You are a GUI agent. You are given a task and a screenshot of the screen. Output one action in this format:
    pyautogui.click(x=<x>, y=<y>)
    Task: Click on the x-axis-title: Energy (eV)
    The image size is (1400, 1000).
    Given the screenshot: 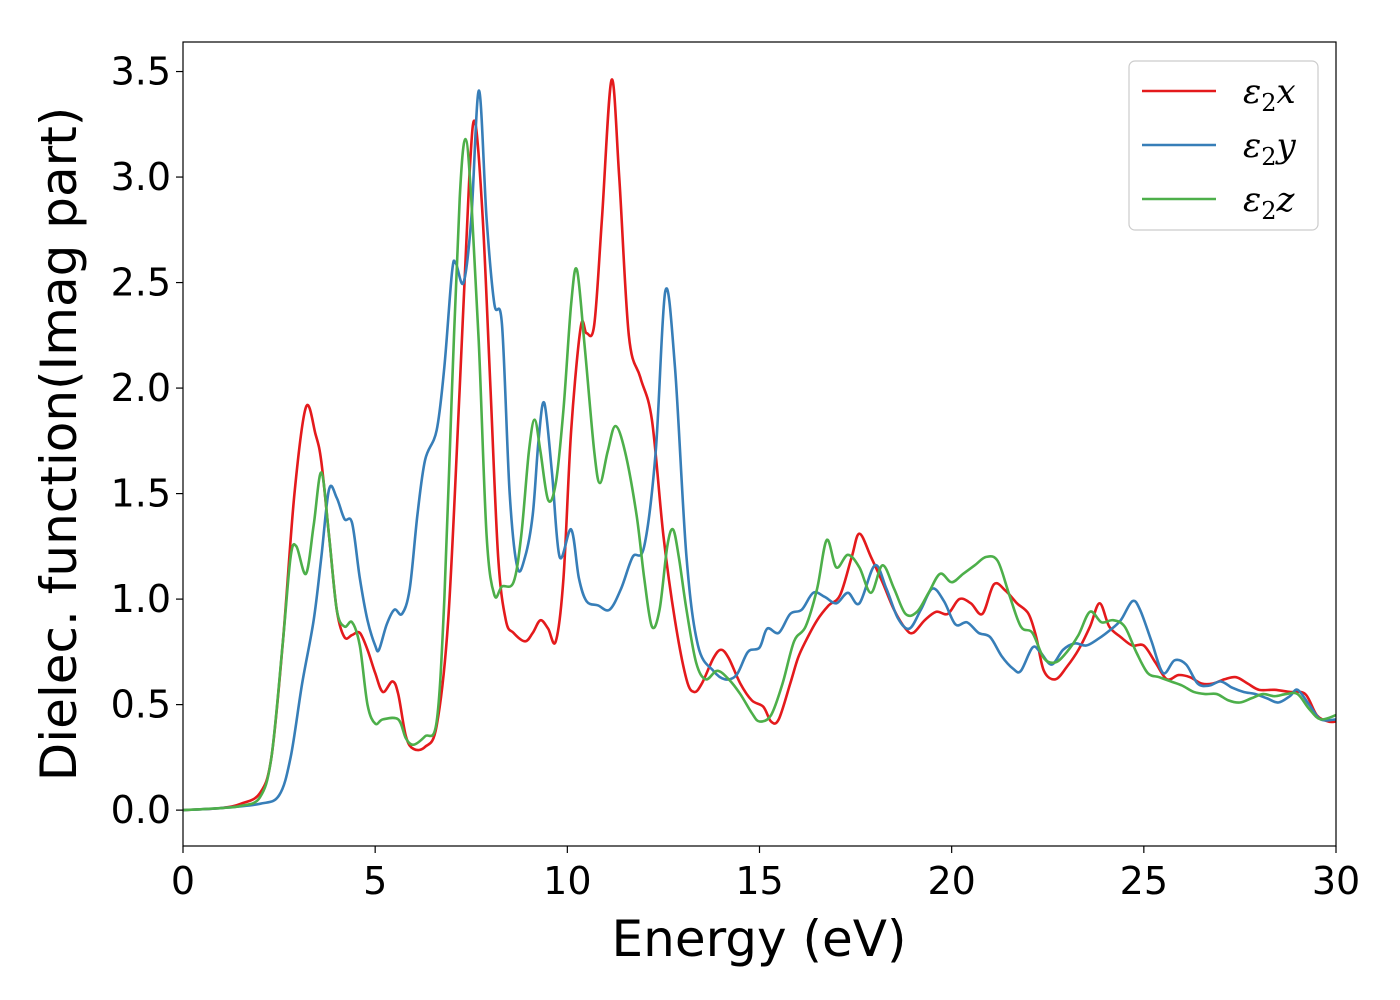 What is the action you would take?
    pyautogui.click(x=759, y=939)
    